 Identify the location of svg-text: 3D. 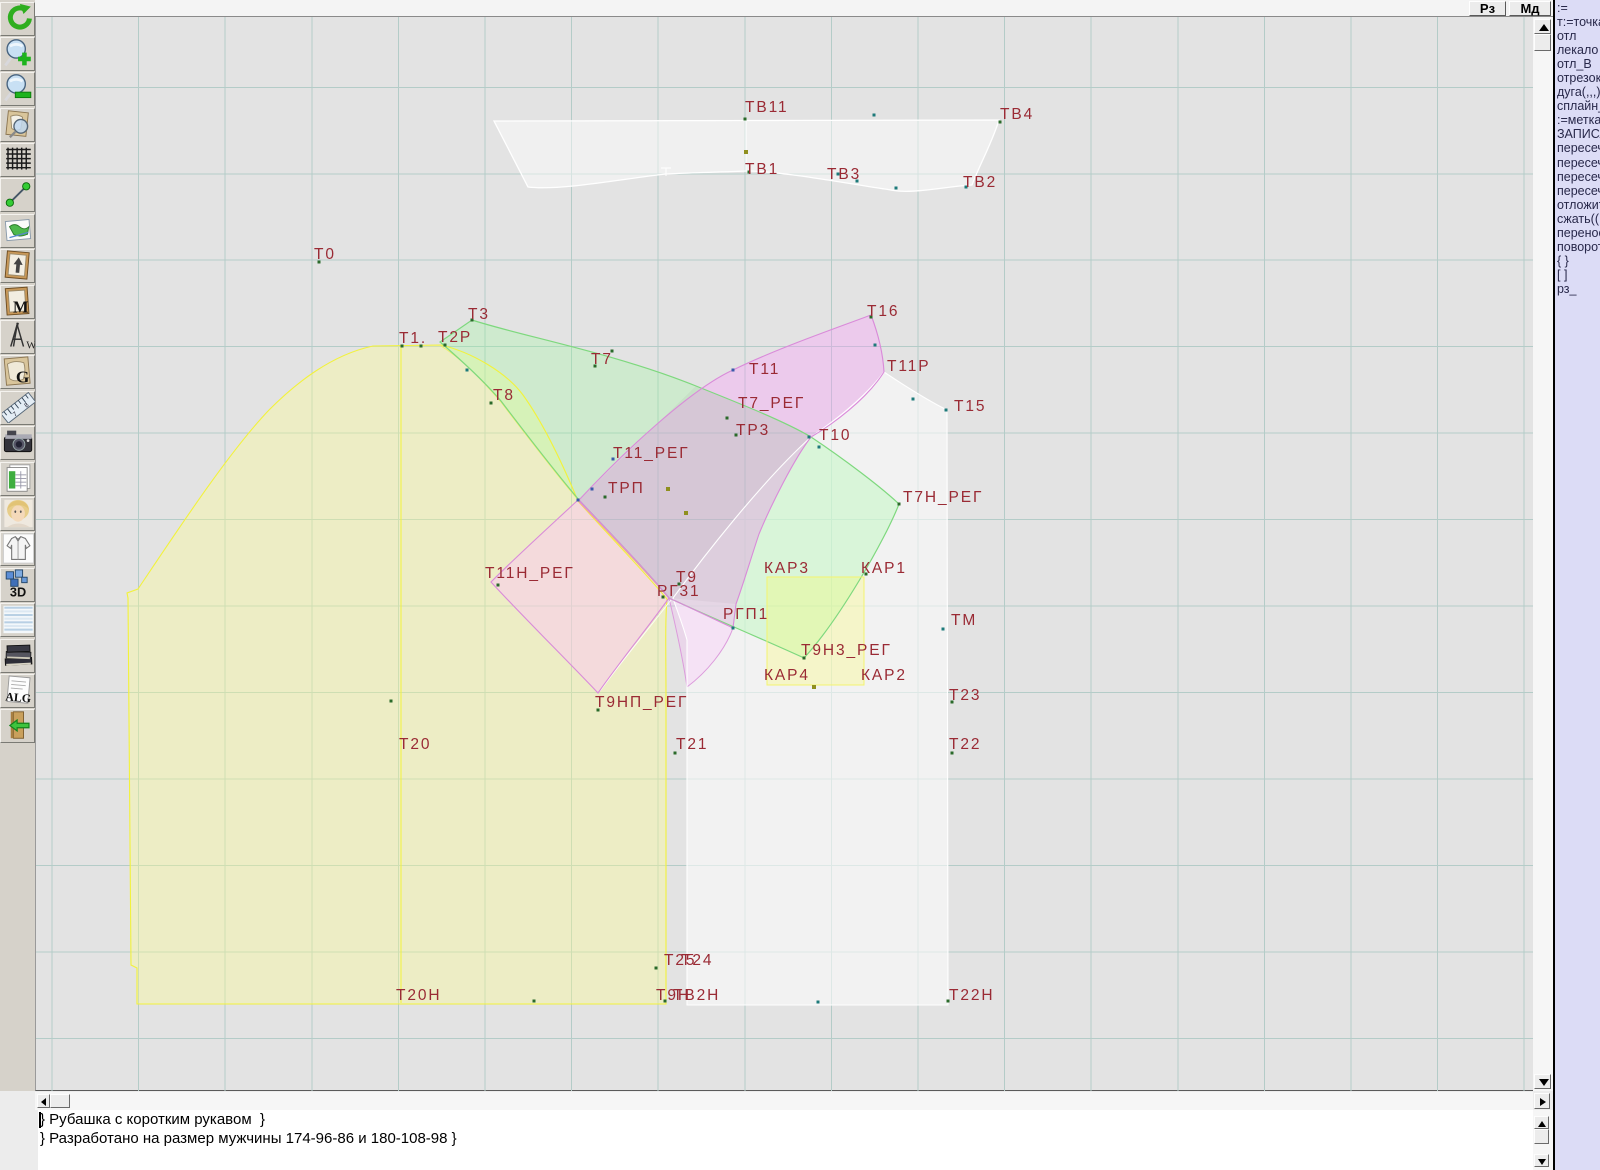
(17, 591).